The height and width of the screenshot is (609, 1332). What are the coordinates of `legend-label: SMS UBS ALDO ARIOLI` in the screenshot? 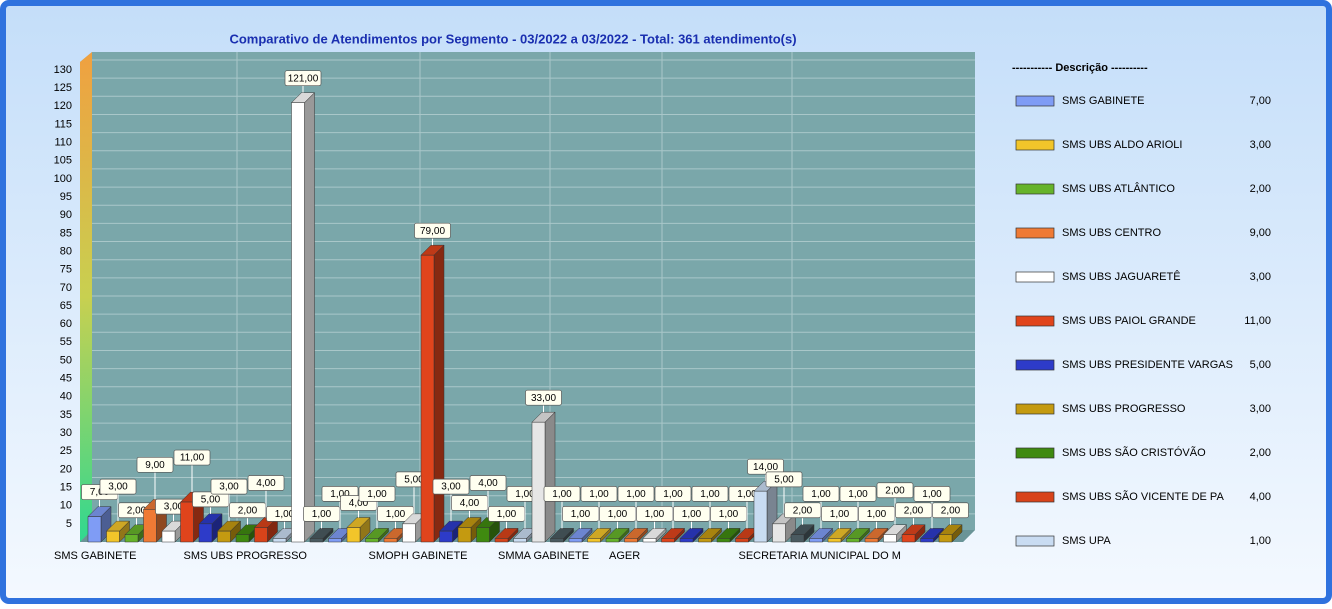 It's located at (1122, 145).